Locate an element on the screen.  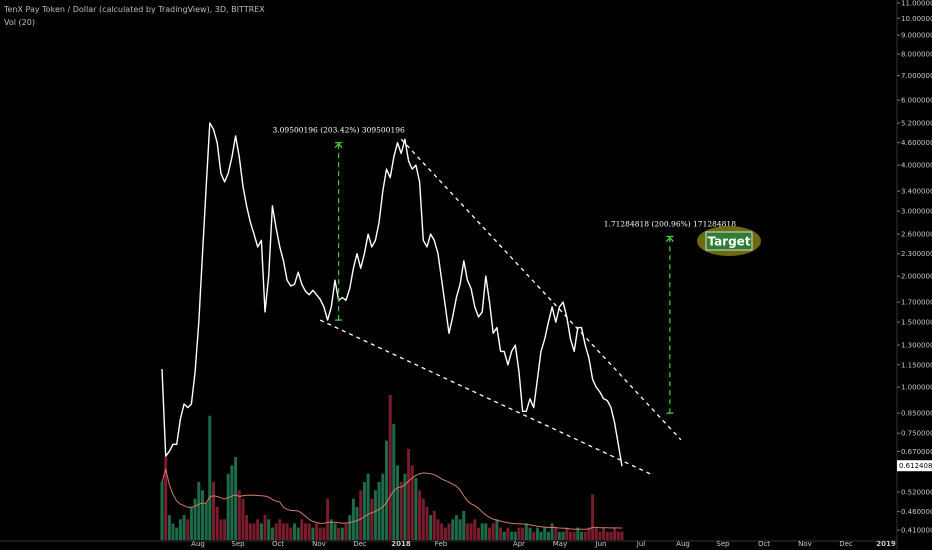
target-label: Target is located at coordinates (728, 242).